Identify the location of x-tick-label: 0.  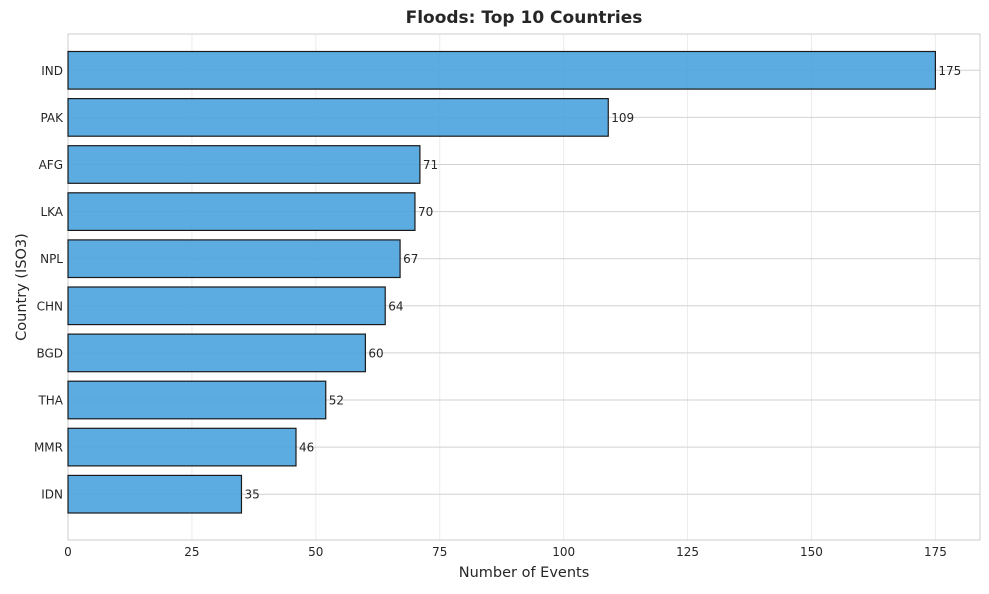
(68, 552).